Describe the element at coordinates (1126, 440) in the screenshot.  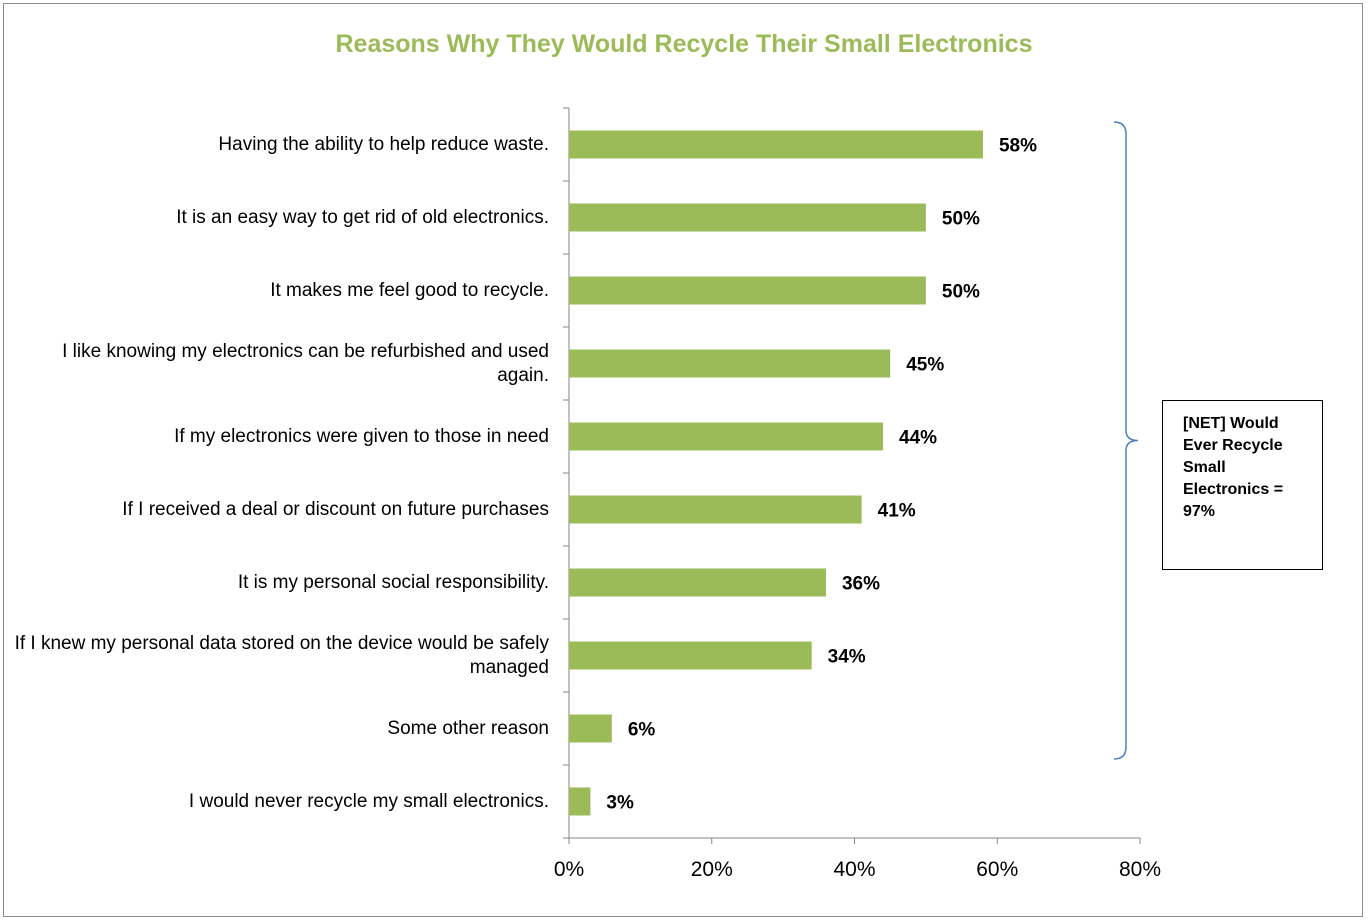
I see `net-bracket` at that location.